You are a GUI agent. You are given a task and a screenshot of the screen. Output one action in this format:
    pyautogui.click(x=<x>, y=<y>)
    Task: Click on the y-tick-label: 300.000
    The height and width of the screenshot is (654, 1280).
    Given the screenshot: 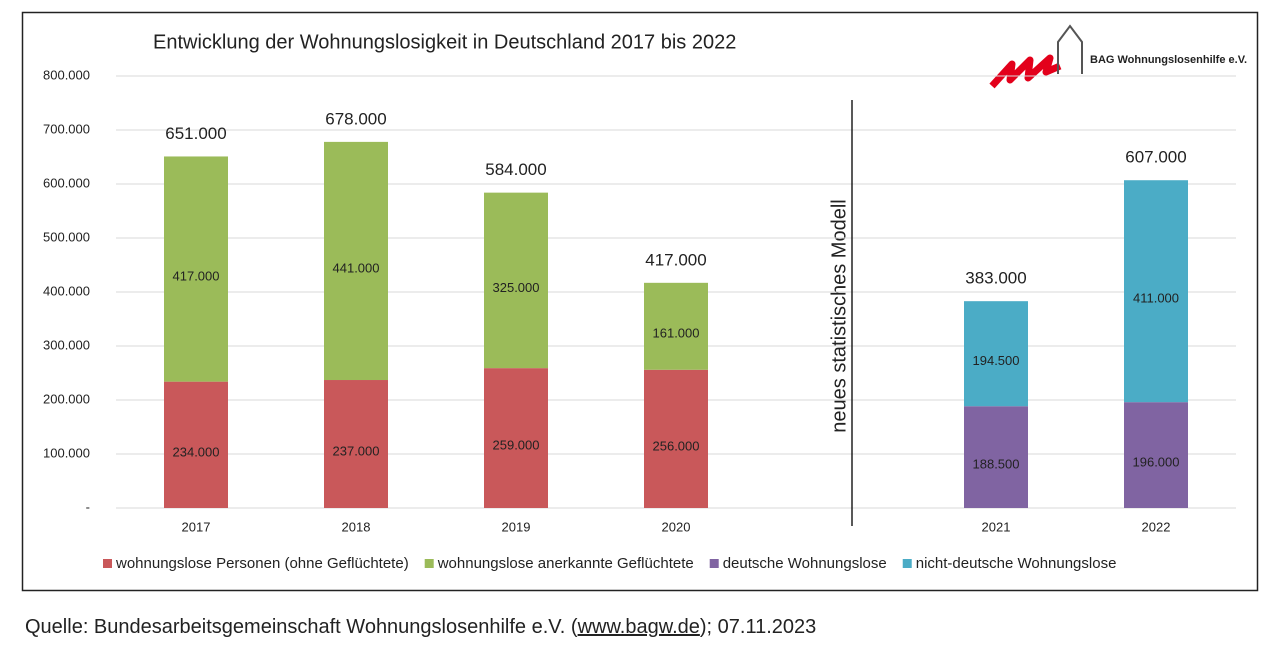 What is the action you would take?
    pyautogui.click(x=66, y=344)
    